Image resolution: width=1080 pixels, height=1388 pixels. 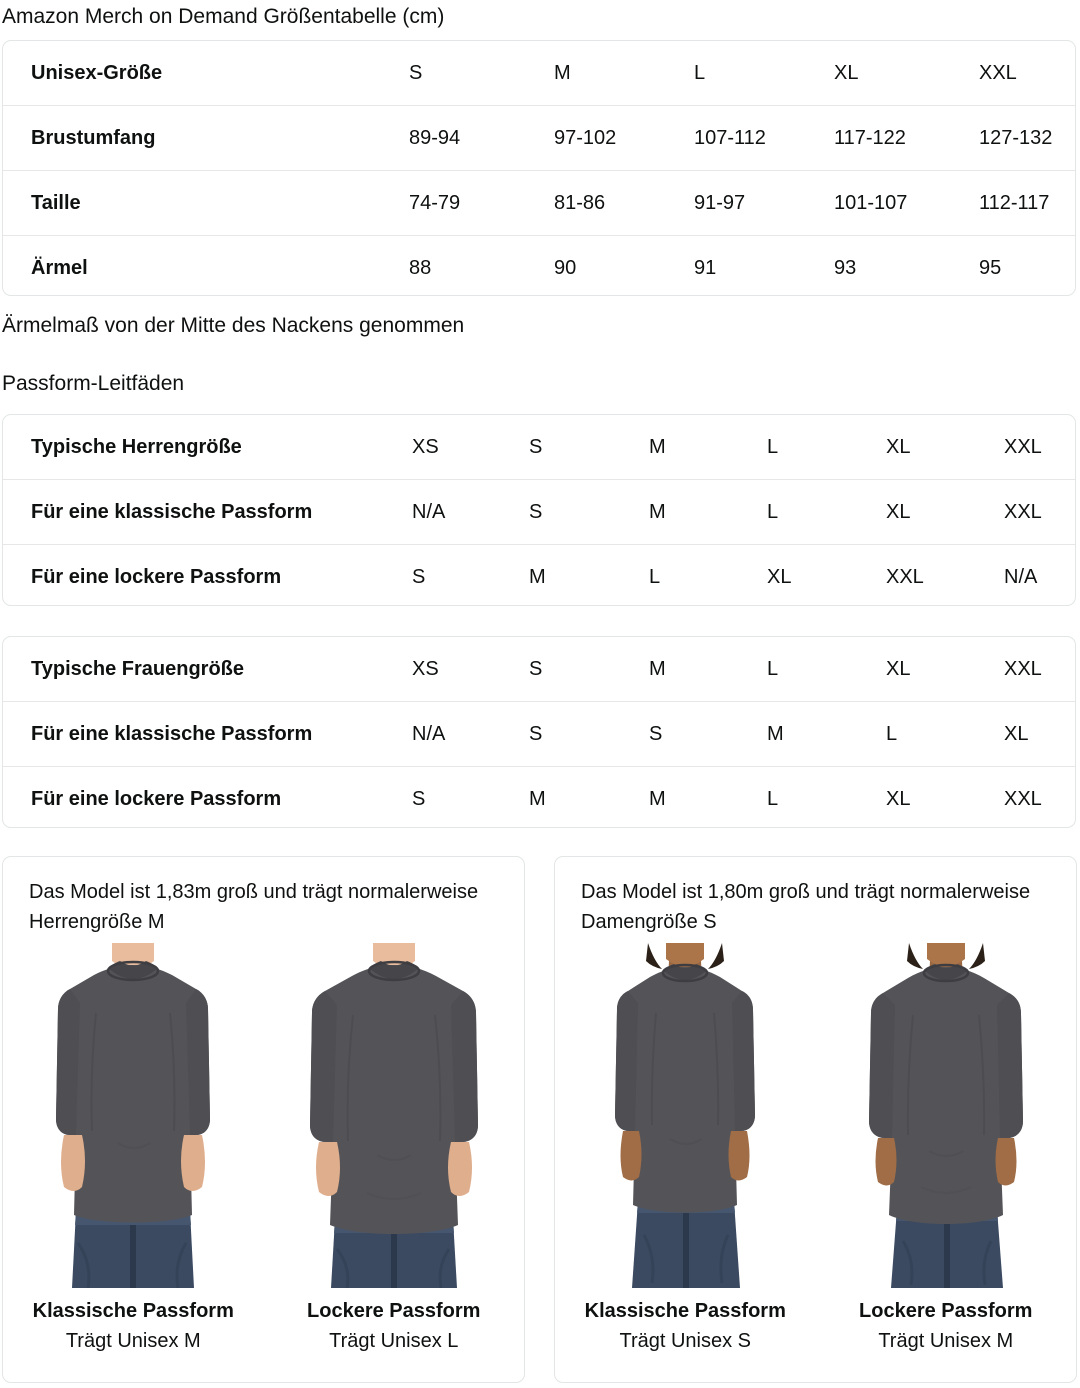 I want to click on cell-chest-l: 107-112, so click(x=764, y=138).